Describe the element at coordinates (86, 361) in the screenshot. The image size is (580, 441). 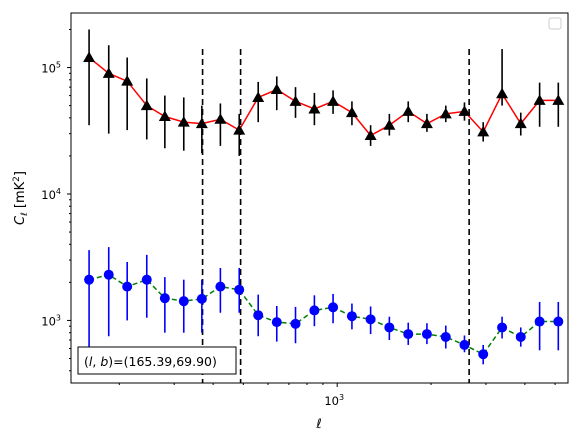
I see `annotation-prefix: (` at that location.